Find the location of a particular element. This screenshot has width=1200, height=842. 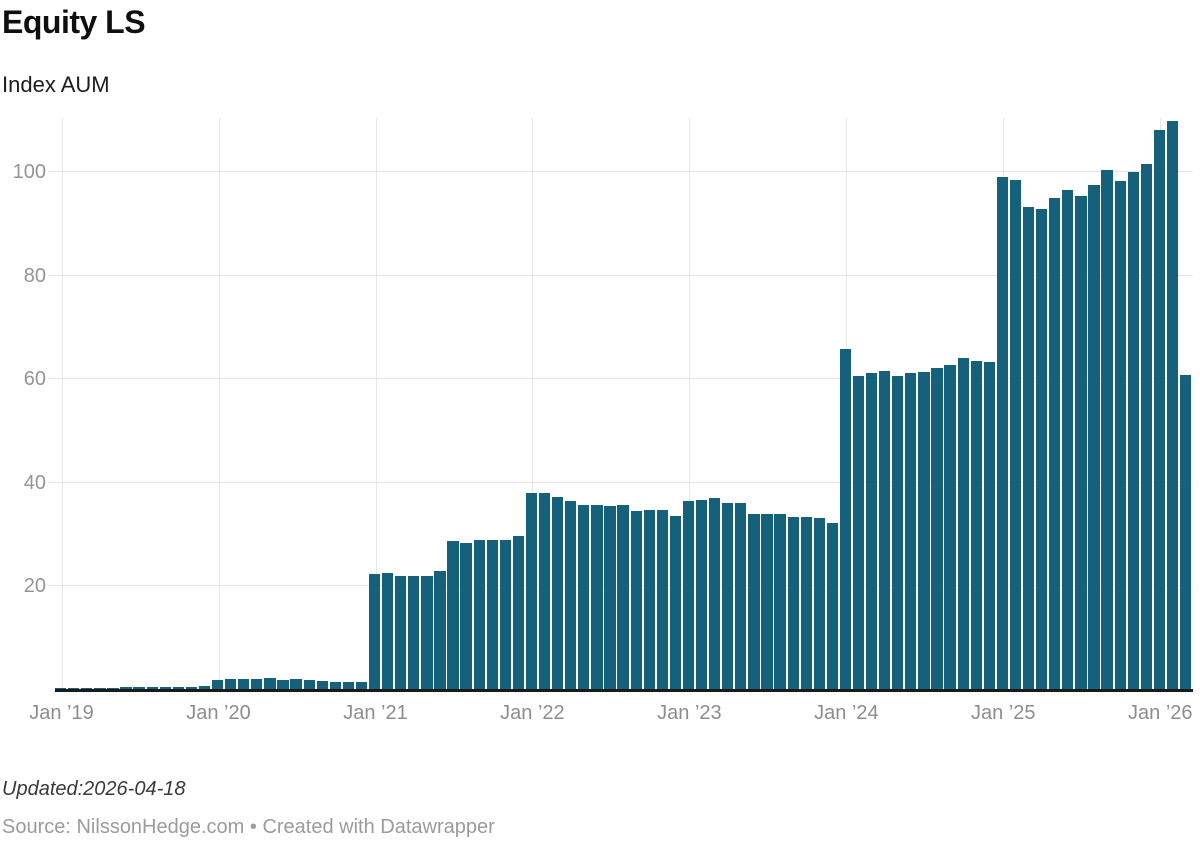

x-tick-label: Jan ’21 is located at coordinates (375, 713).